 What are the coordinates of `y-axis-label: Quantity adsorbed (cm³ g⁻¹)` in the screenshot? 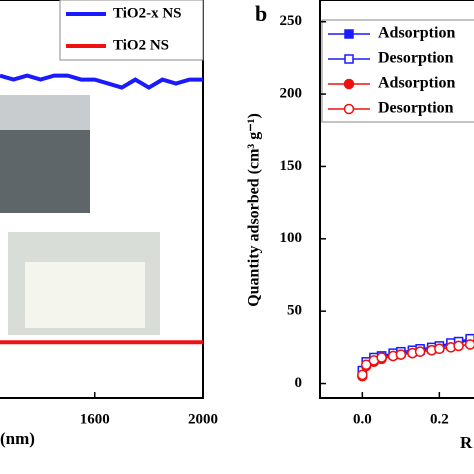 It's located at (254, 210).